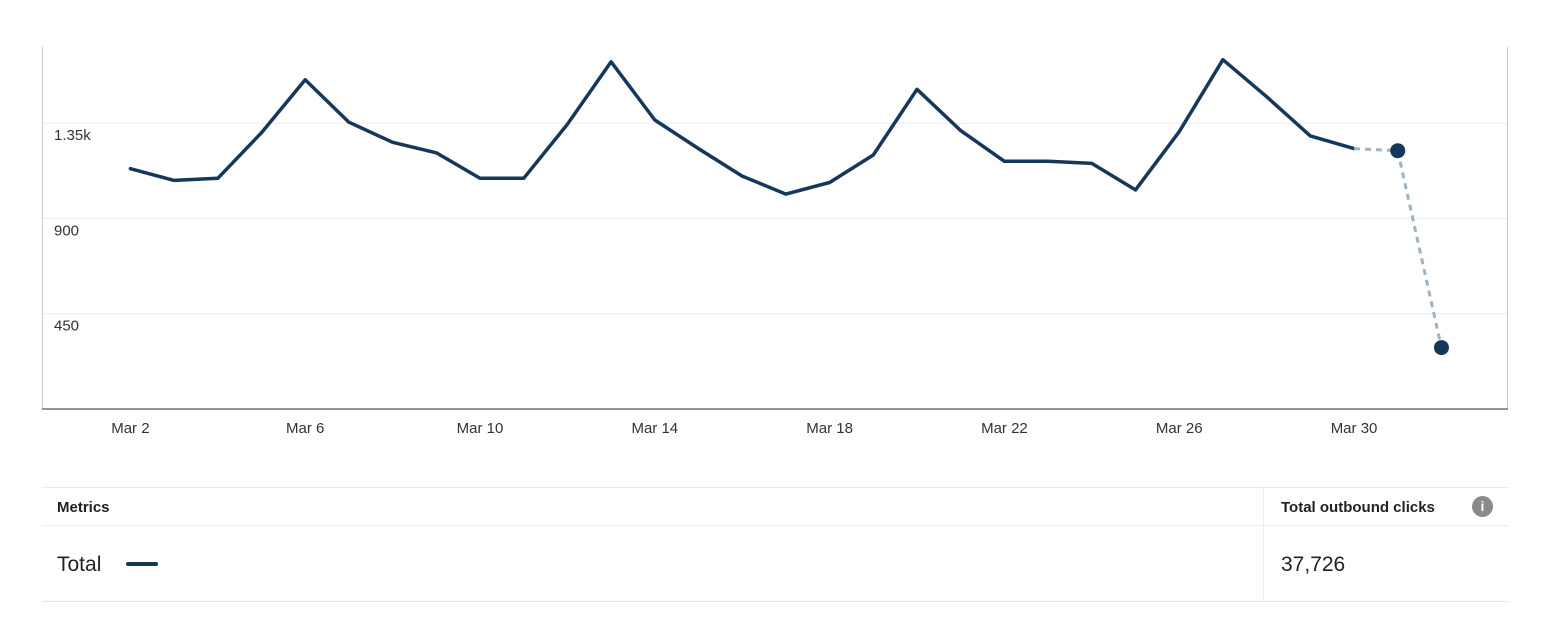 This screenshot has height=640, width=1550. I want to click on column-divider, so click(1263, 544).